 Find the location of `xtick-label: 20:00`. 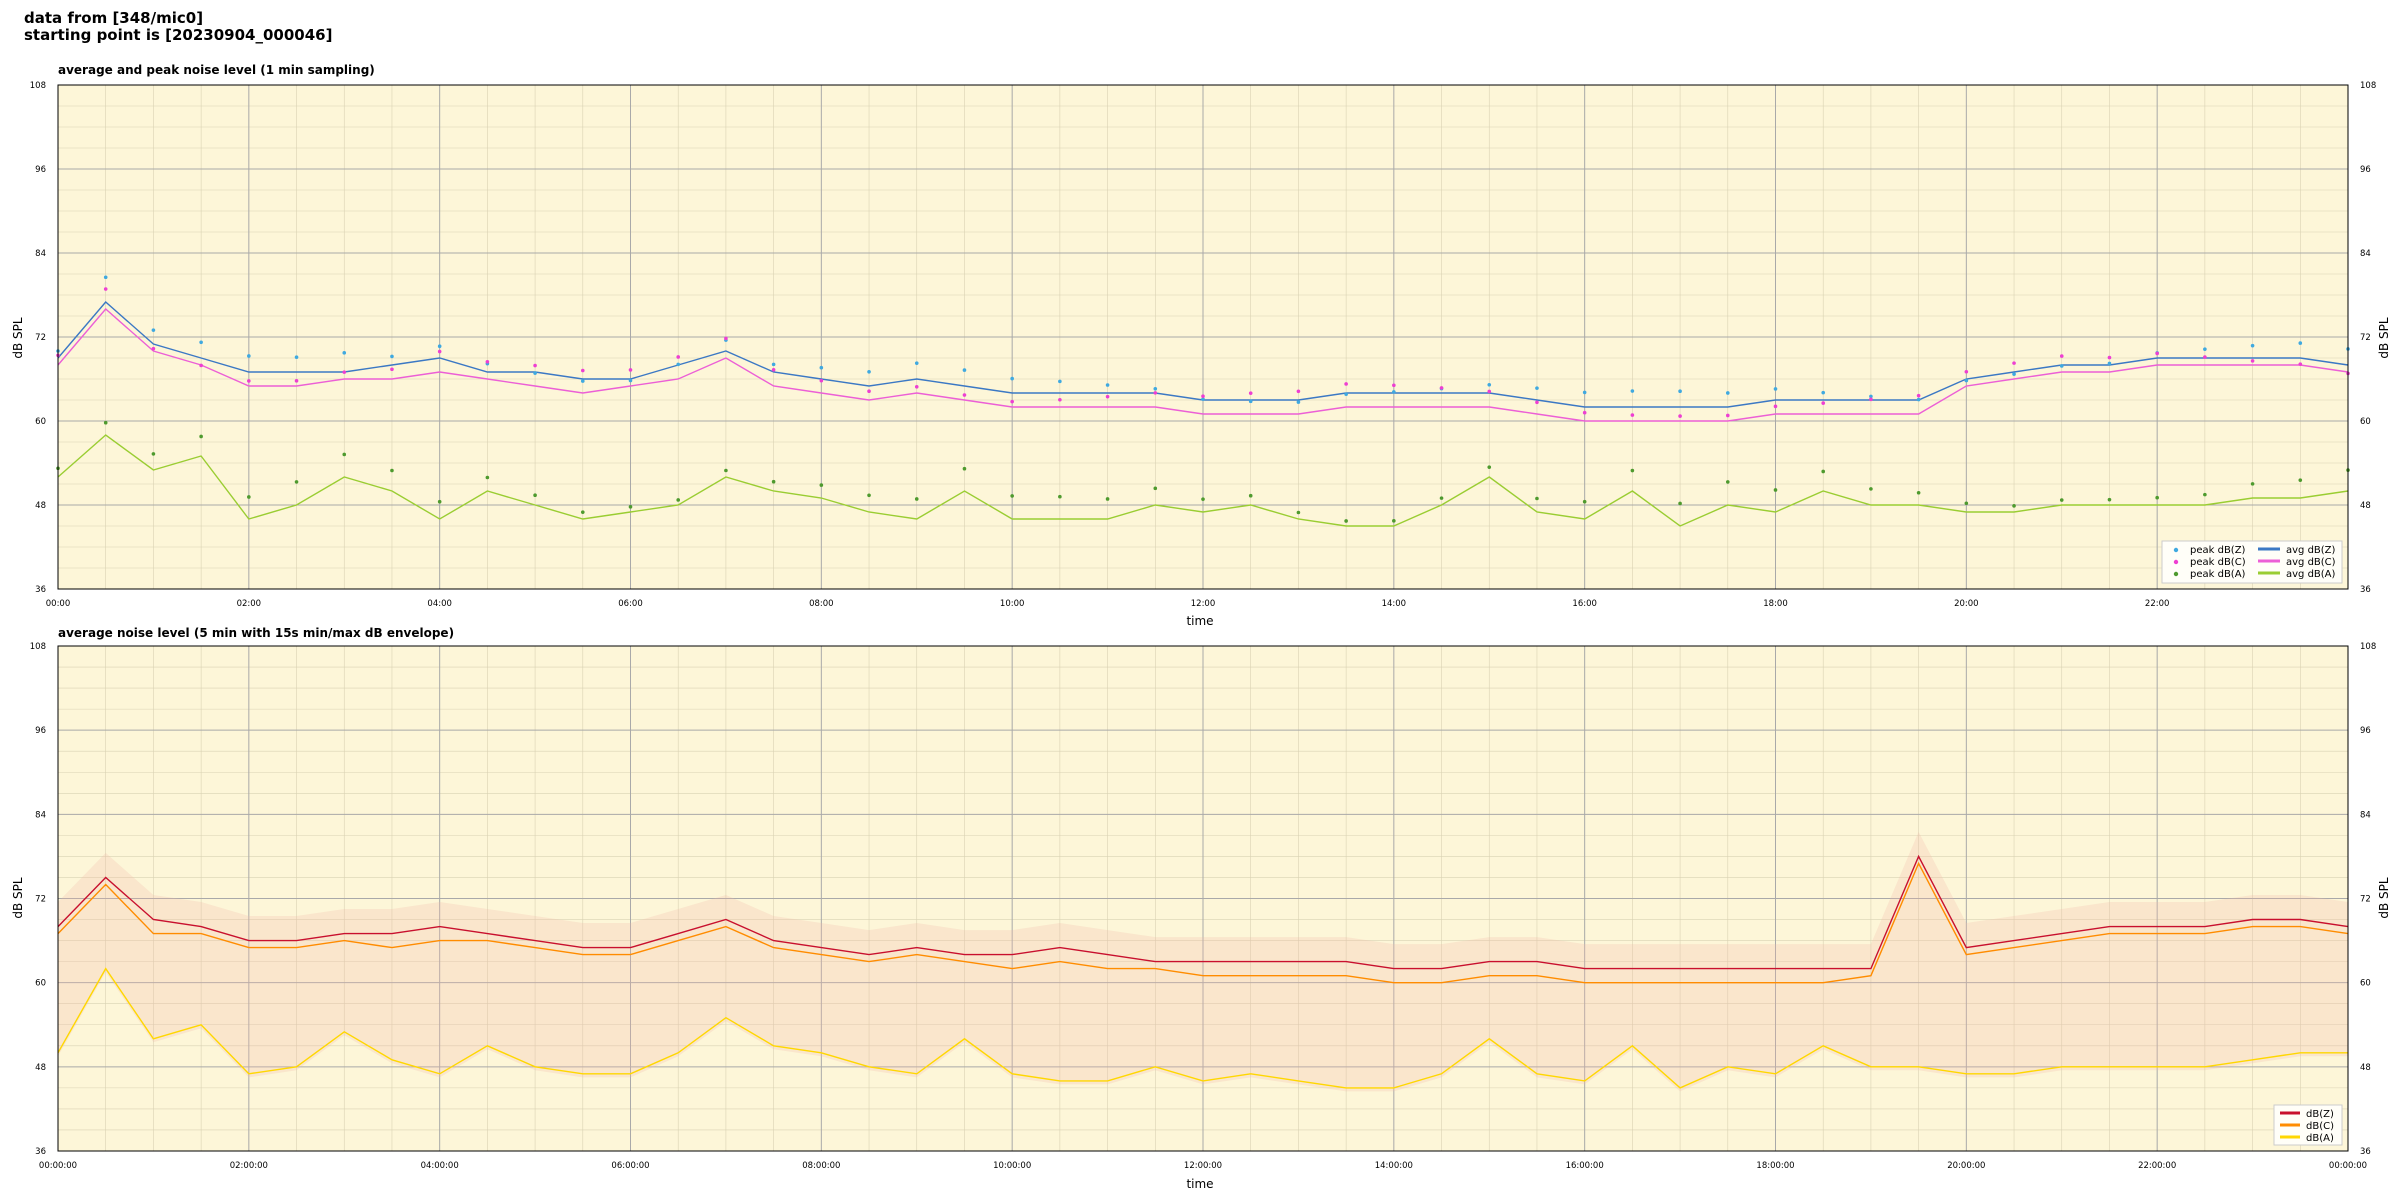

xtick-label: 20:00 is located at coordinates (1966, 604).